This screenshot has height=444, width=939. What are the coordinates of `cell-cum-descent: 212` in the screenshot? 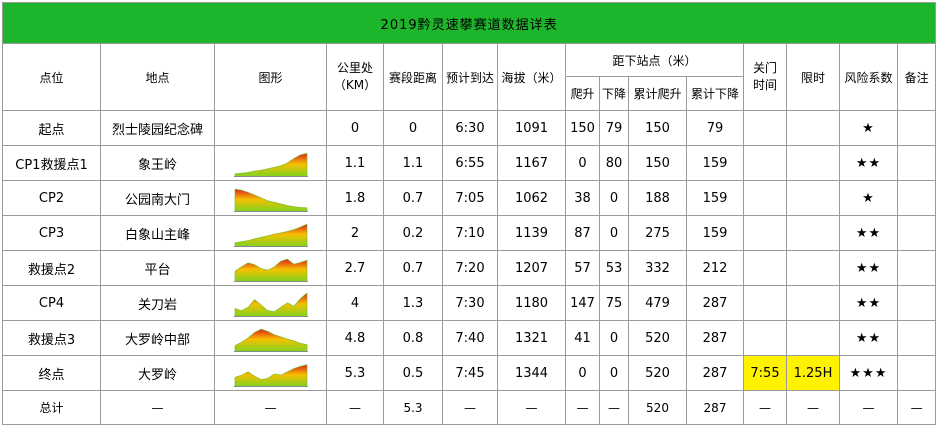 It's located at (715, 268).